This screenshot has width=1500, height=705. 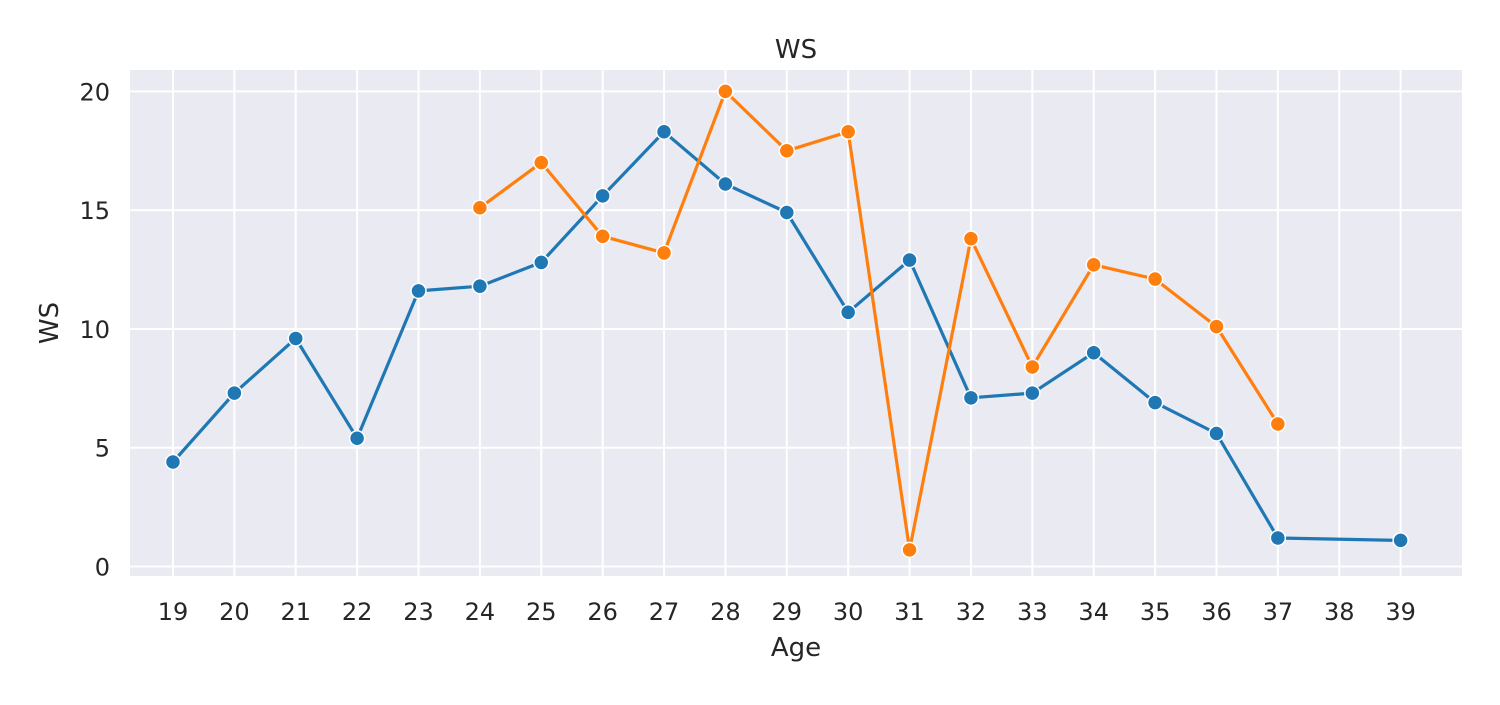 What do you see at coordinates (102, 449) in the screenshot?
I see `y-tick-label: 5` at bounding box center [102, 449].